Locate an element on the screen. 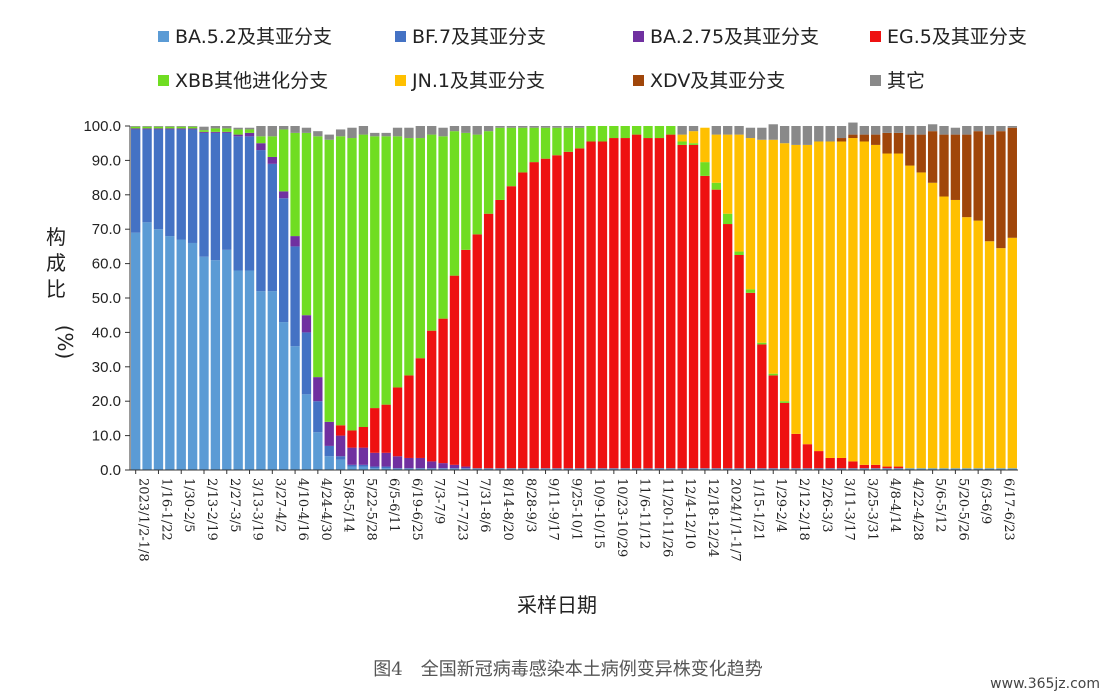  x-tick-label: 4/8-4/14 is located at coordinates (894, 505).